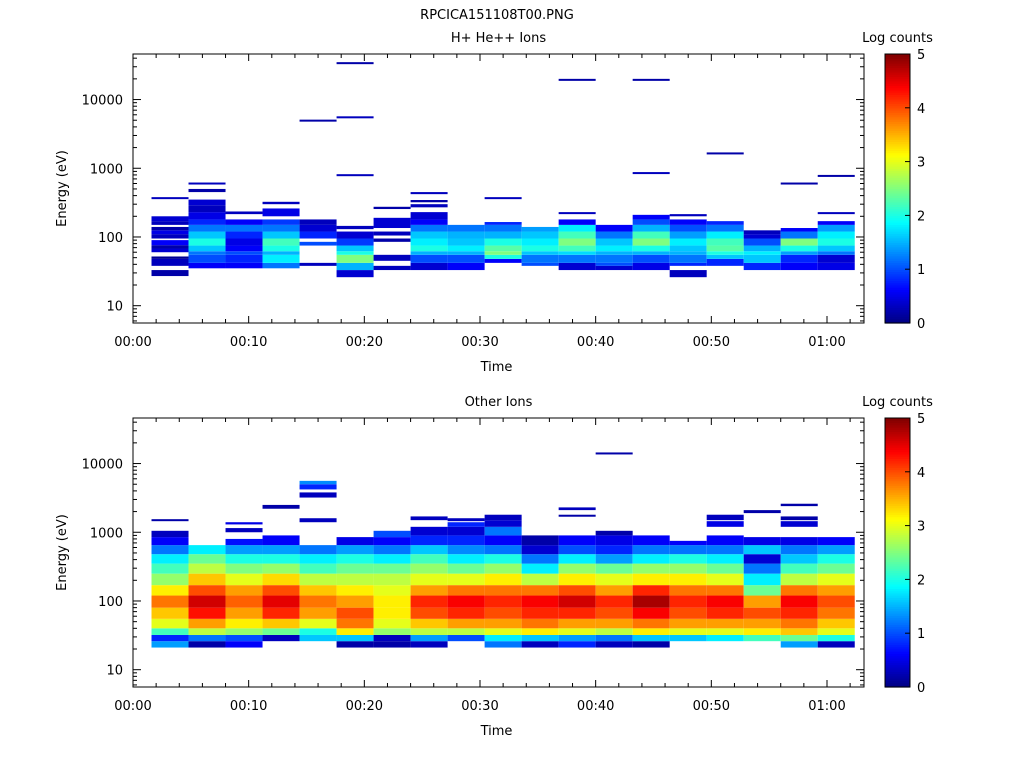 The width and height of the screenshot is (1024, 768). What do you see at coordinates (711, 342) in the screenshot?
I see `x-tick-label: 00:50` at bounding box center [711, 342].